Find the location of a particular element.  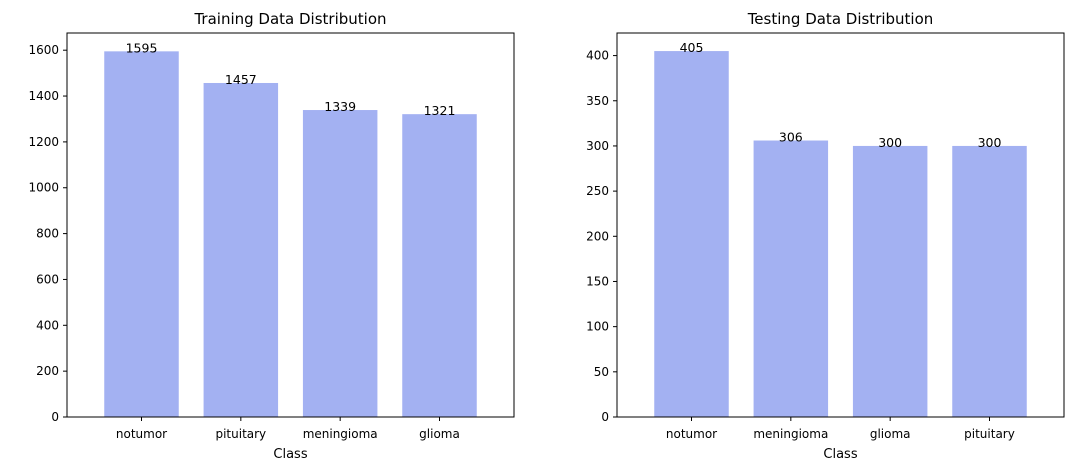

y-tick-label: 1400 is located at coordinates (43, 96).